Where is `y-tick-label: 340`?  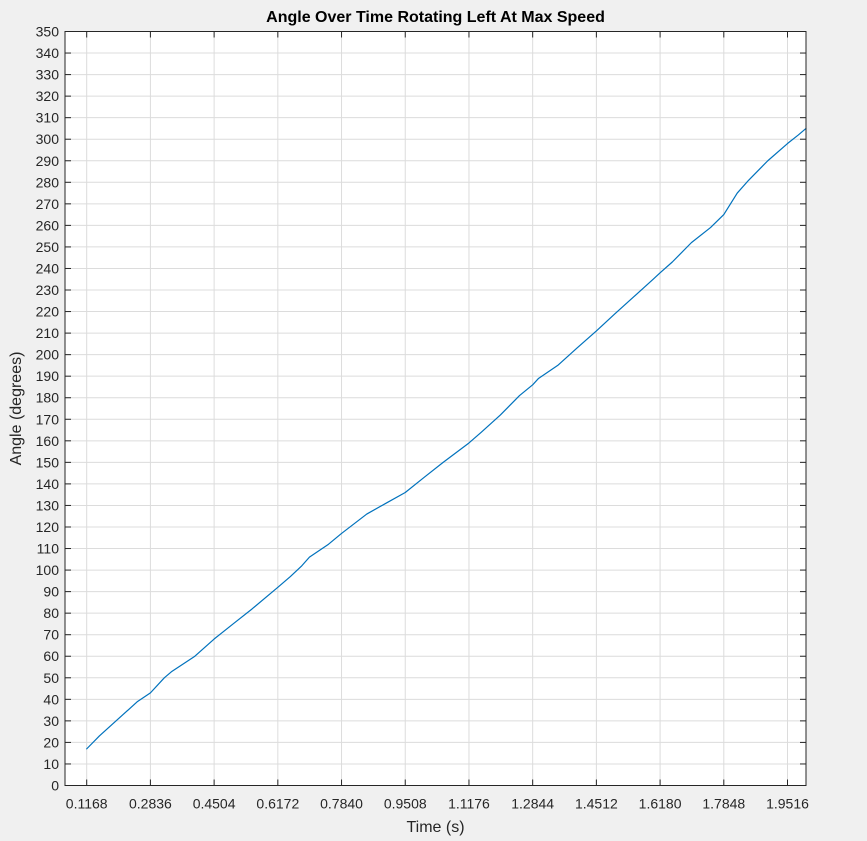
y-tick-label: 340 is located at coordinates (48, 53).